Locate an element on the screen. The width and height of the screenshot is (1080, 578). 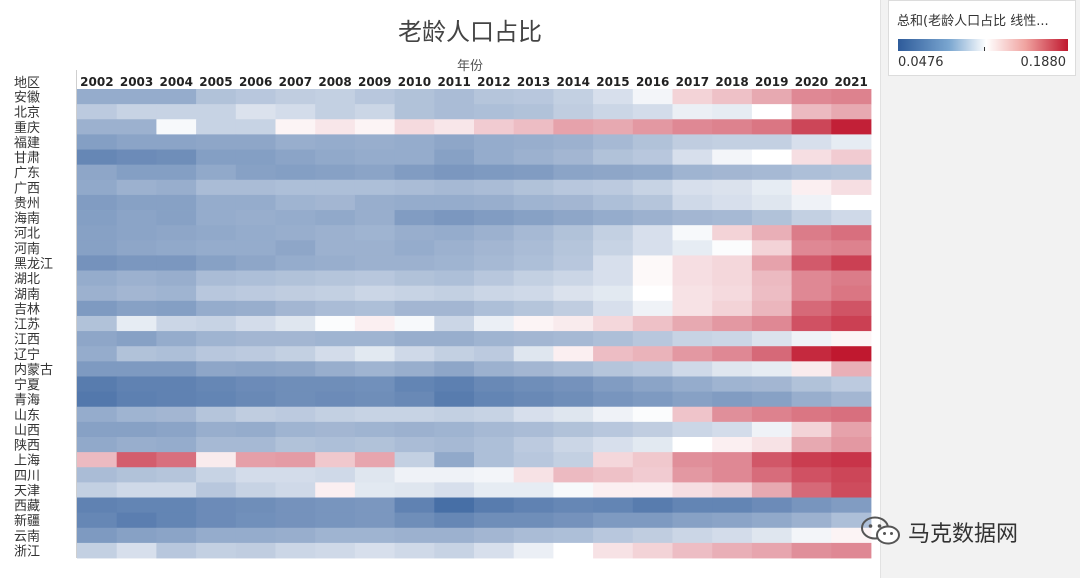
heatmap-cell: 吉林 2020: 0.16 is located at coordinates (811, 308).